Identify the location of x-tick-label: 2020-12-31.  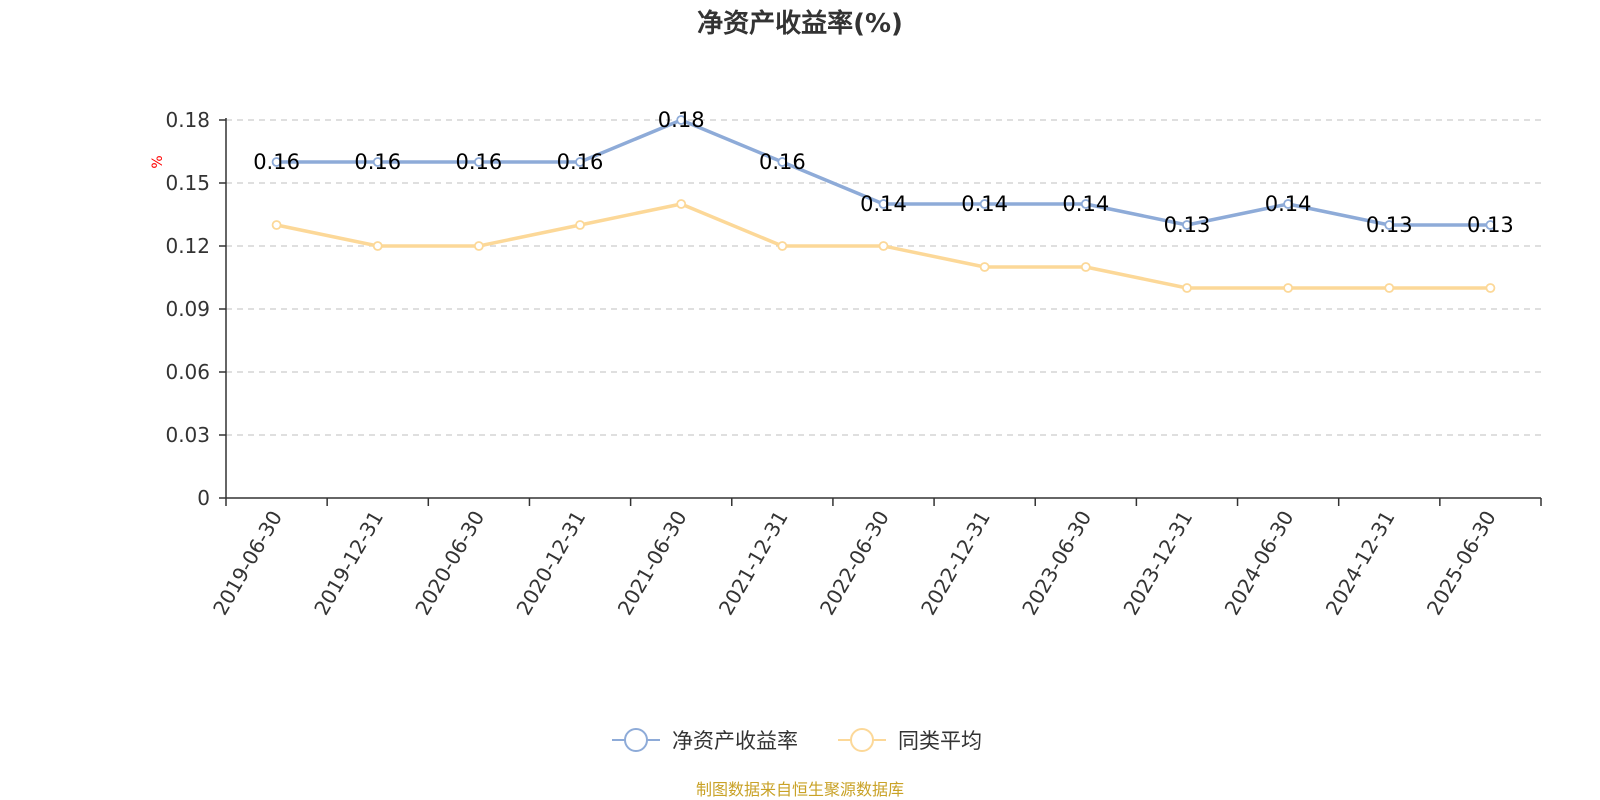
(550, 563).